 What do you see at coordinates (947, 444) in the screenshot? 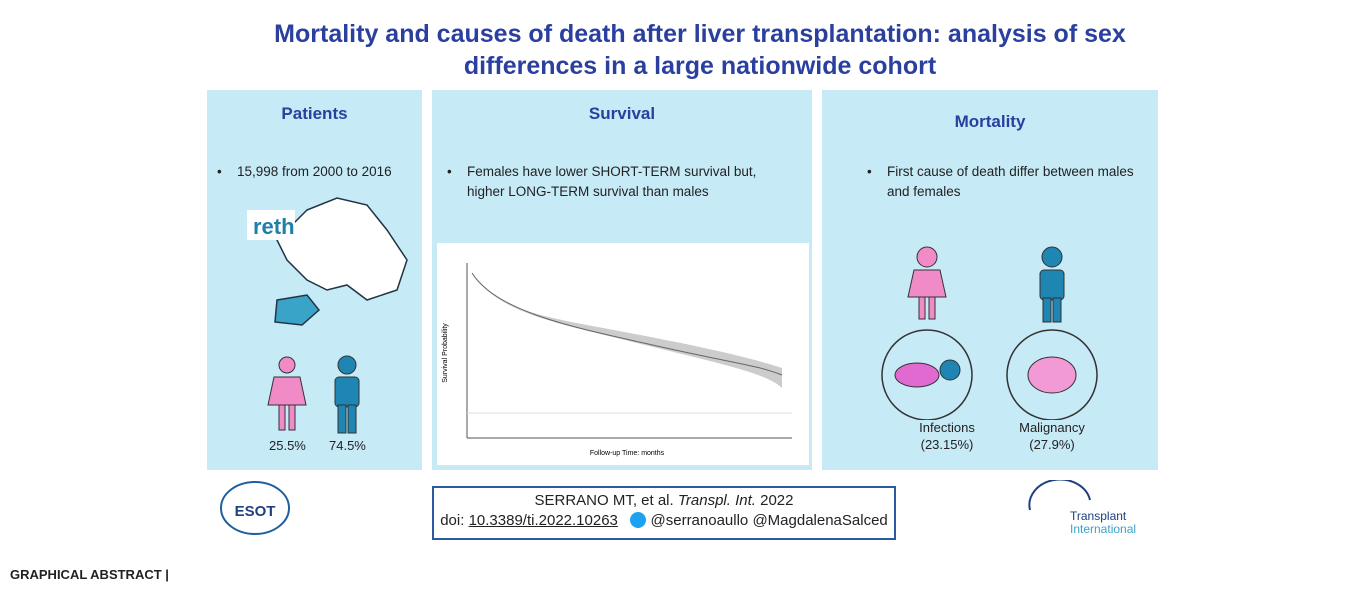
I see `cause-value: (23.15%)` at bounding box center [947, 444].